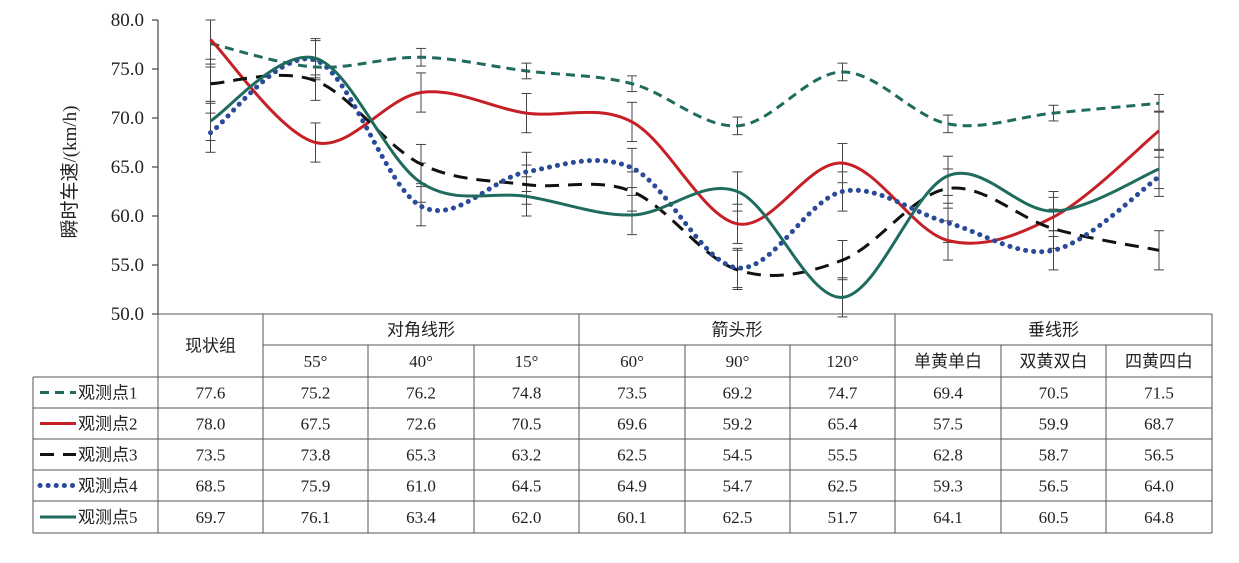 Image resolution: width=1239 pixels, height=563 pixels. What do you see at coordinates (421, 330) in the screenshot?
I see `group-header-1: 对角线形` at bounding box center [421, 330].